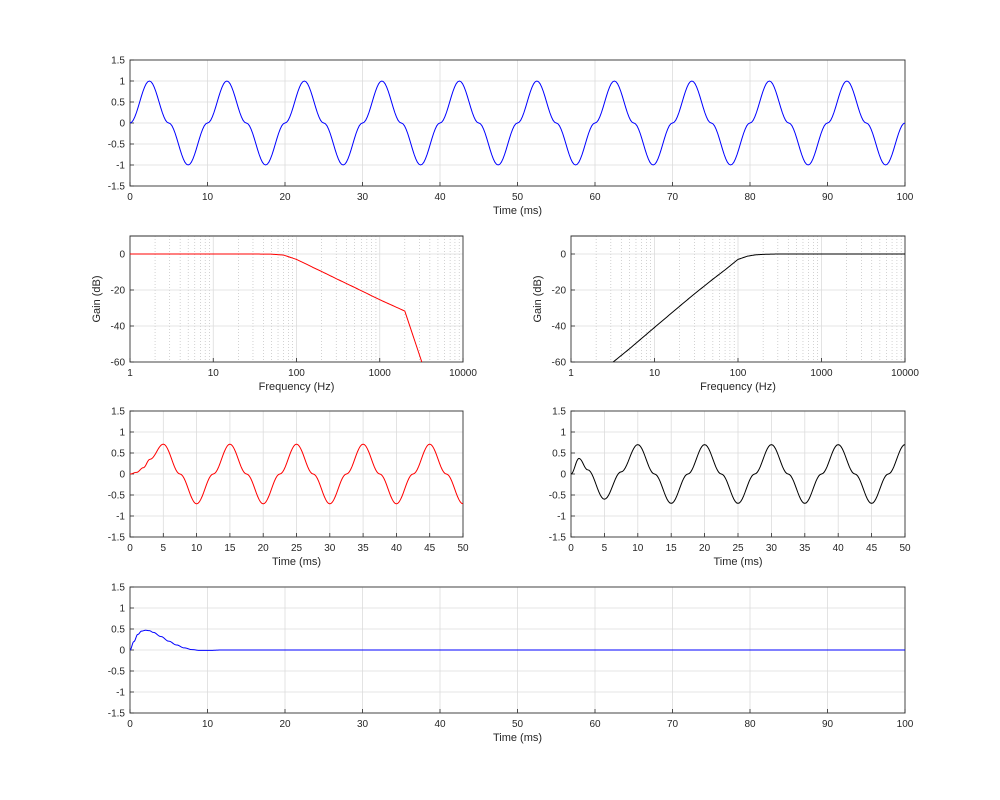  What do you see at coordinates (805, 548) in the screenshot?
I see `x-tick-label: 35` at bounding box center [805, 548].